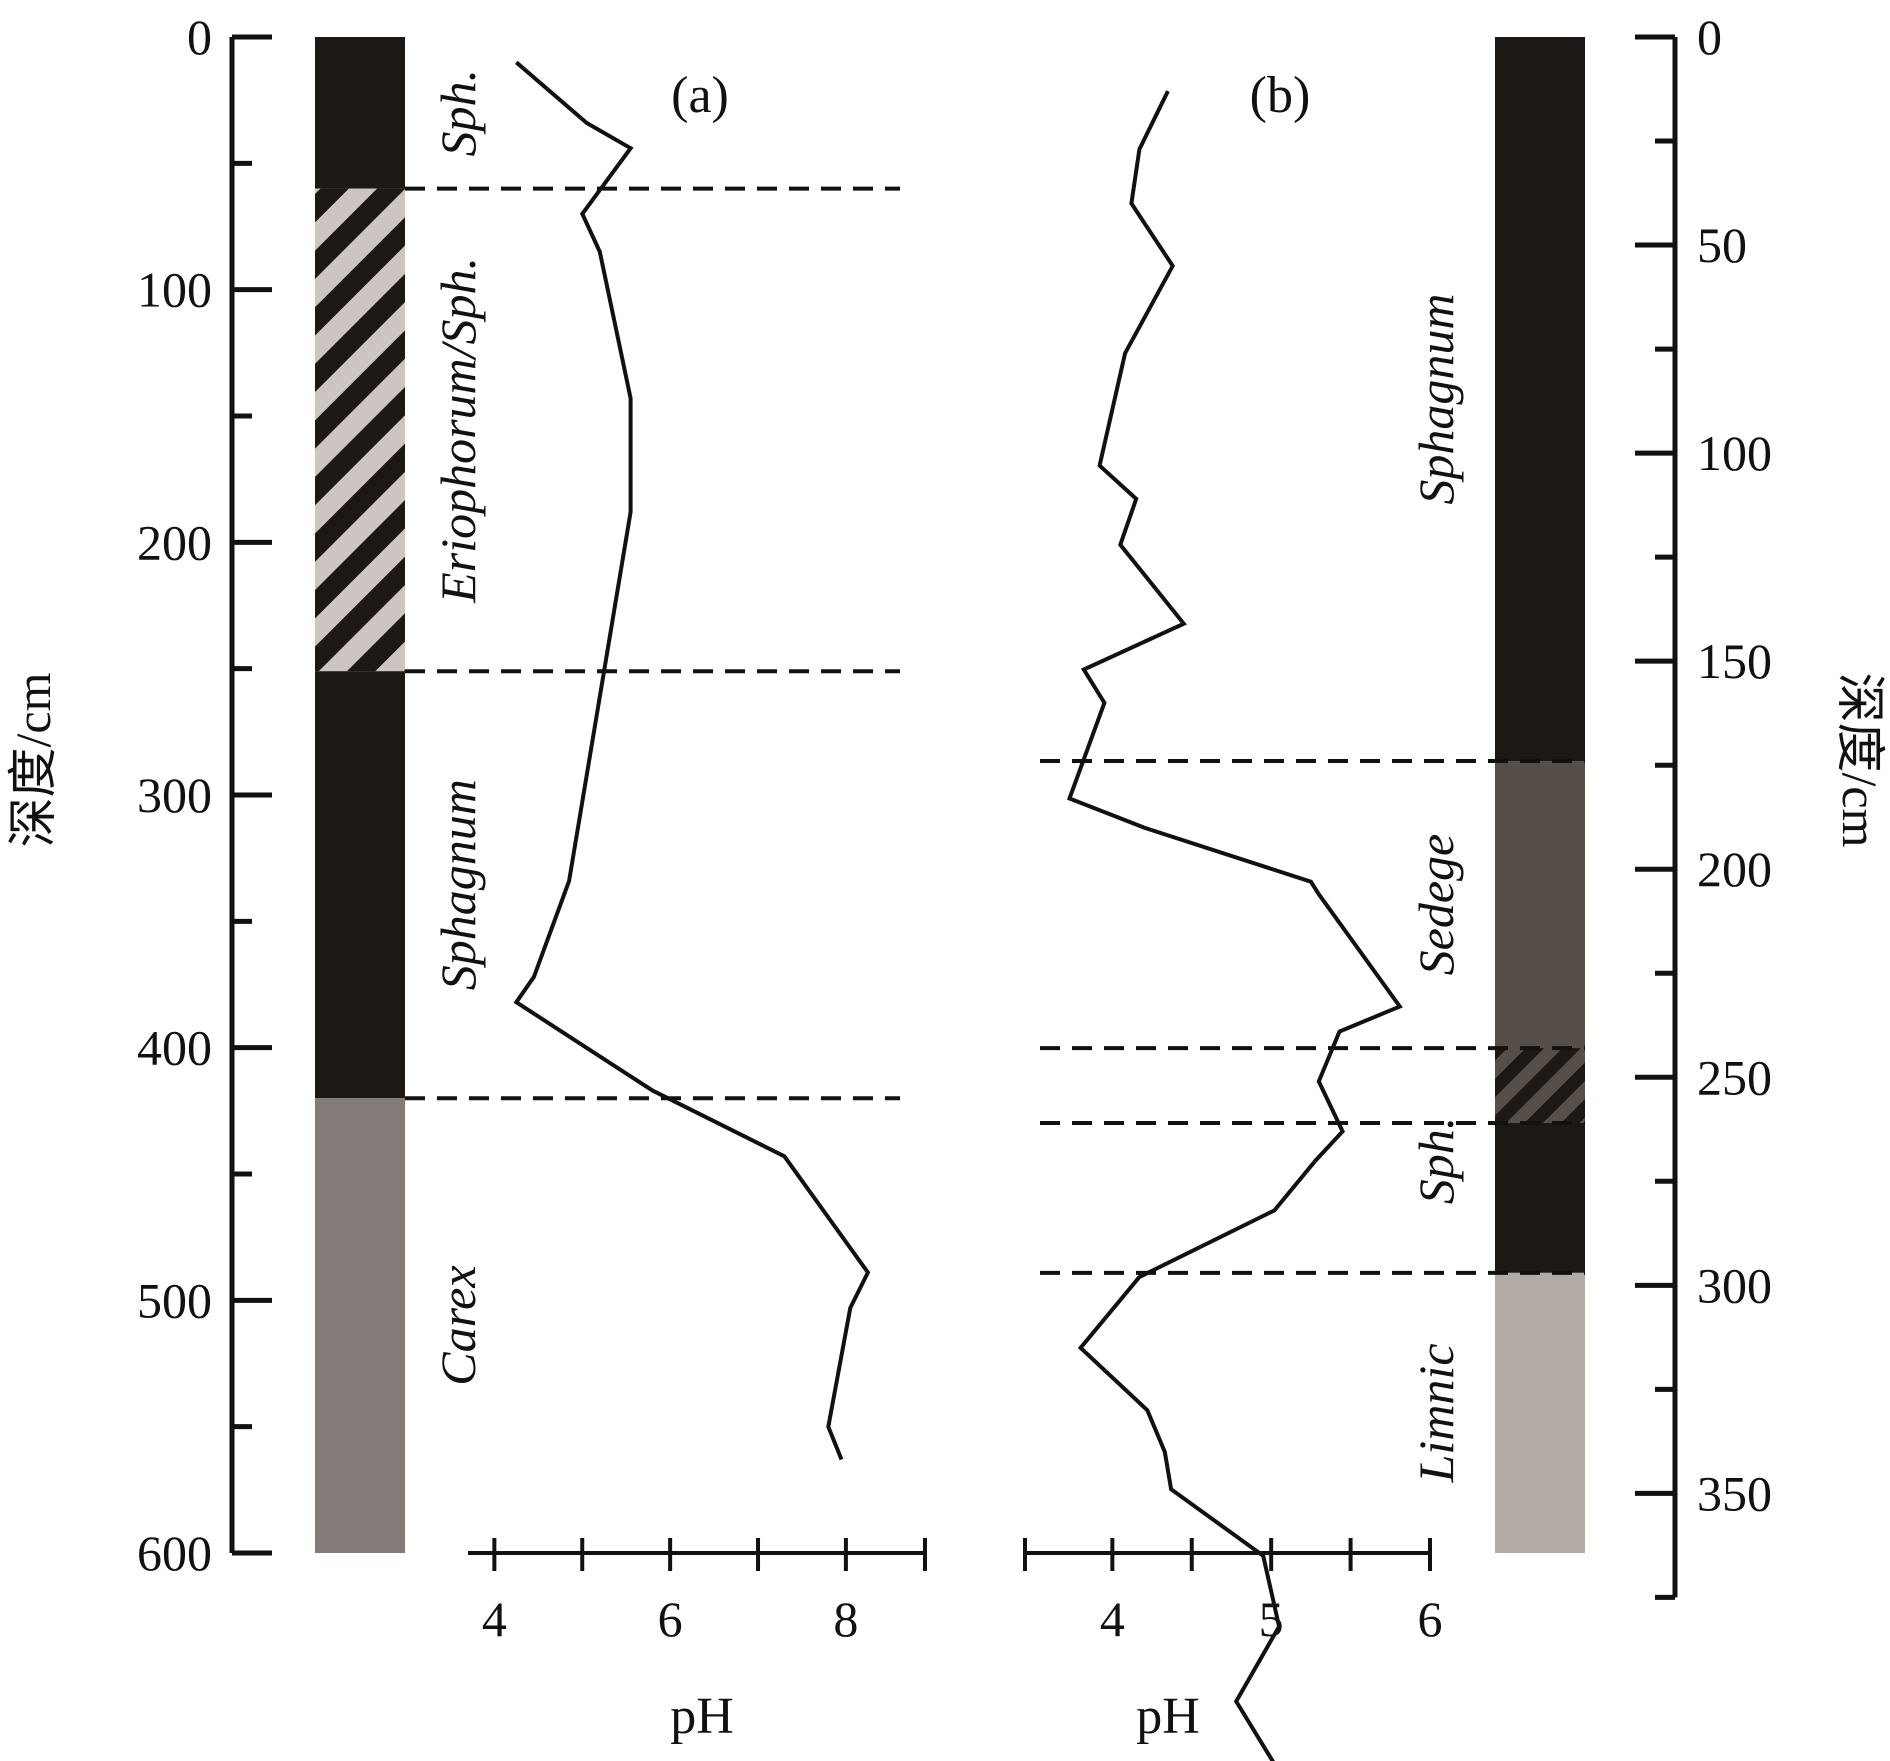  What do you see at coordinates (174, 1300) in the screenshot?
I see `y-tick-label-a: 500` at bounding box center [174, 1300].